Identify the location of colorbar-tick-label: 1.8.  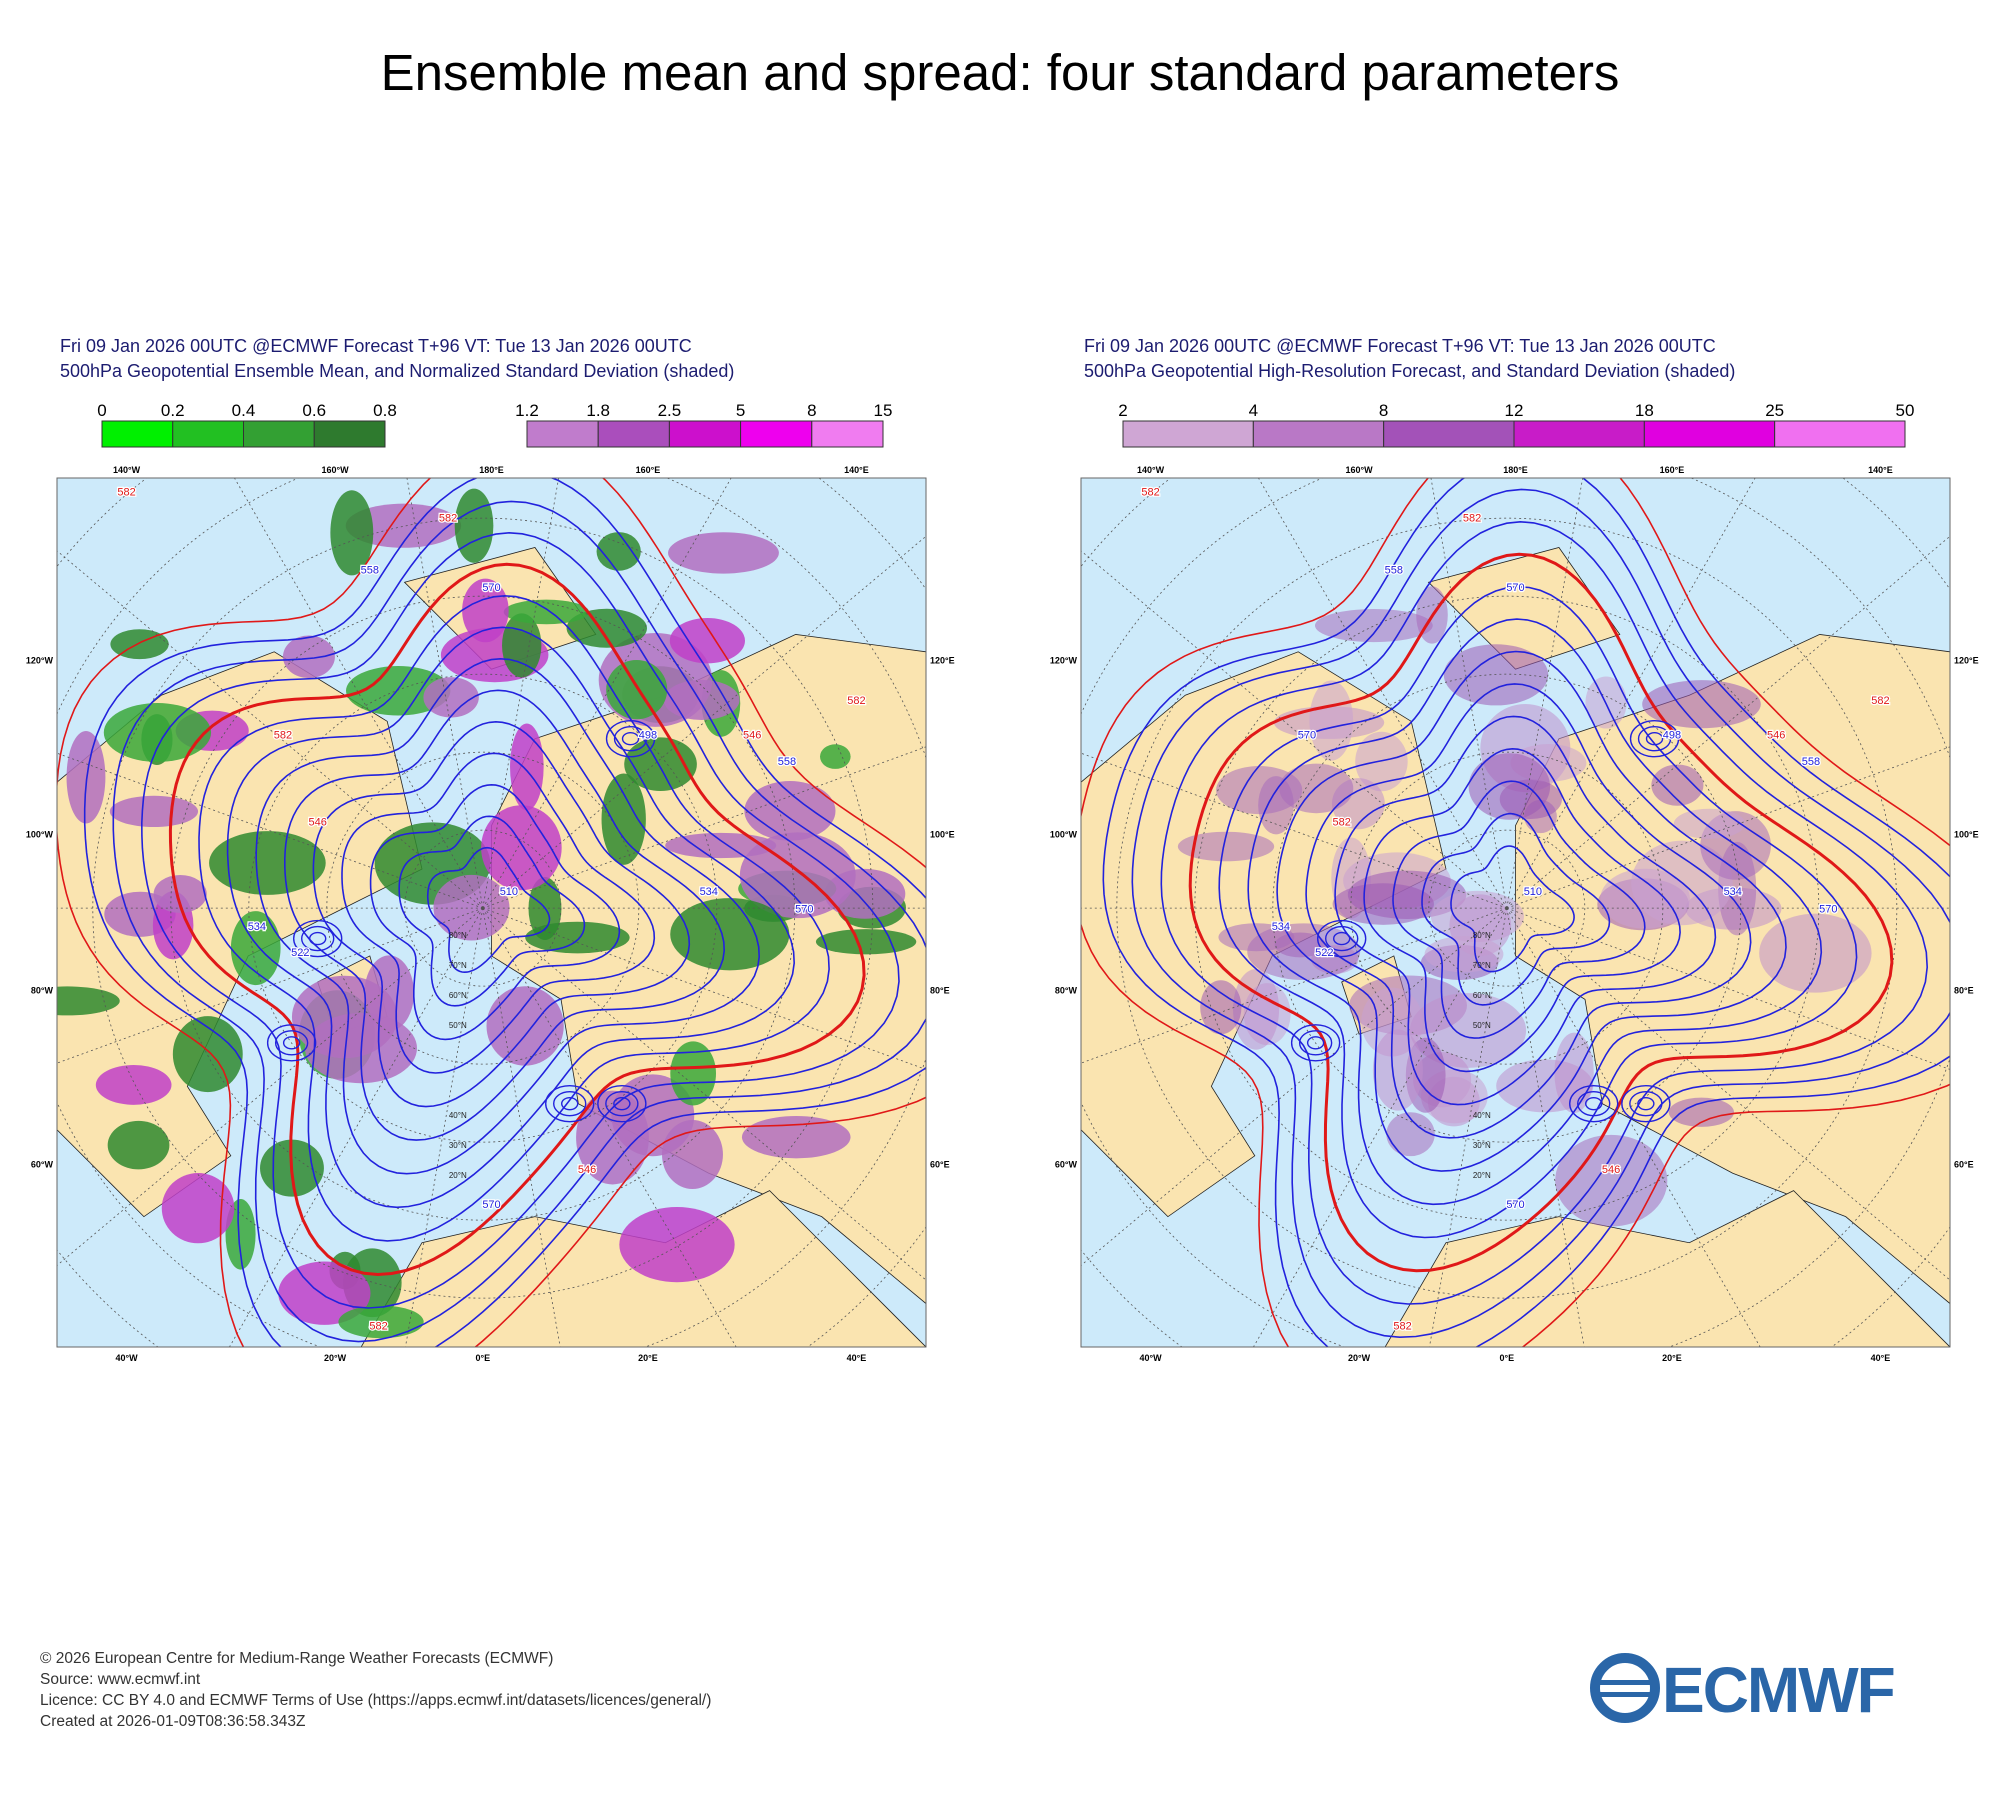
(598, 410).